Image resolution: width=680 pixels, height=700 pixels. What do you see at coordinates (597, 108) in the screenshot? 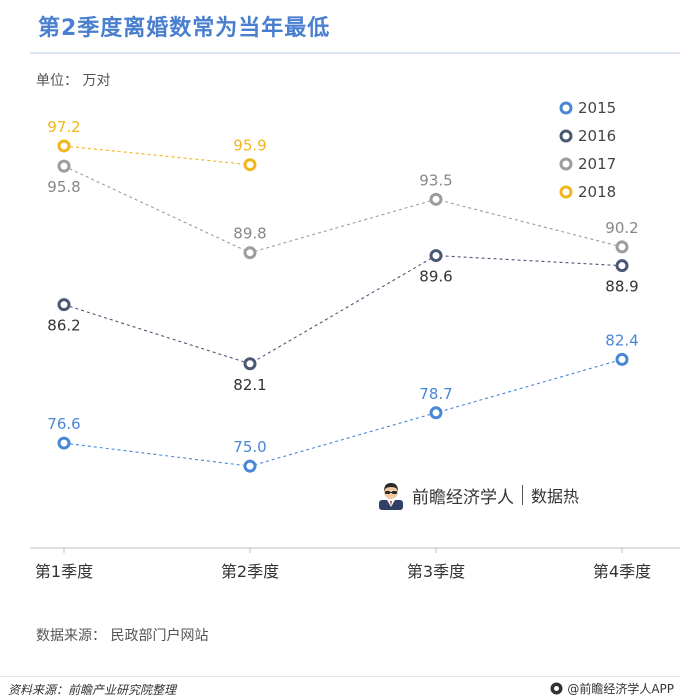
I see `legend-label-2015: 2015` at bounding box center [597, 108].